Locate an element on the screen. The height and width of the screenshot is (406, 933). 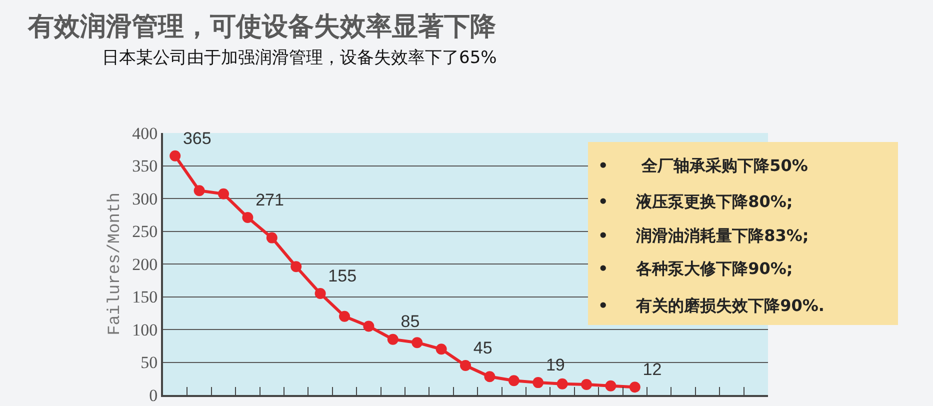
y-tick-label: 150 is located at coordinates (145, 297).